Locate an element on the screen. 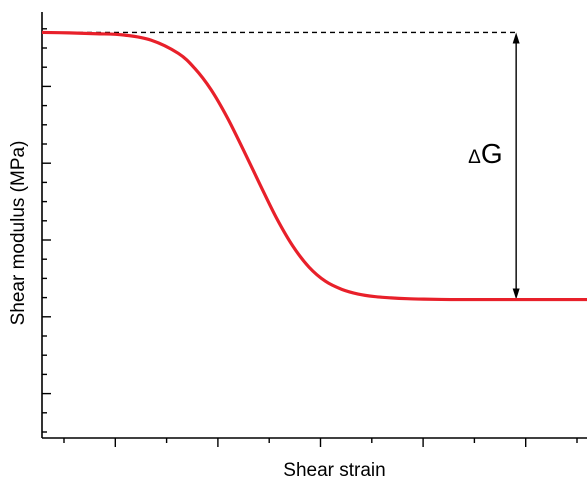  y-axis-title: Shear modulus (MPa) is located at coordinates (18, 233).